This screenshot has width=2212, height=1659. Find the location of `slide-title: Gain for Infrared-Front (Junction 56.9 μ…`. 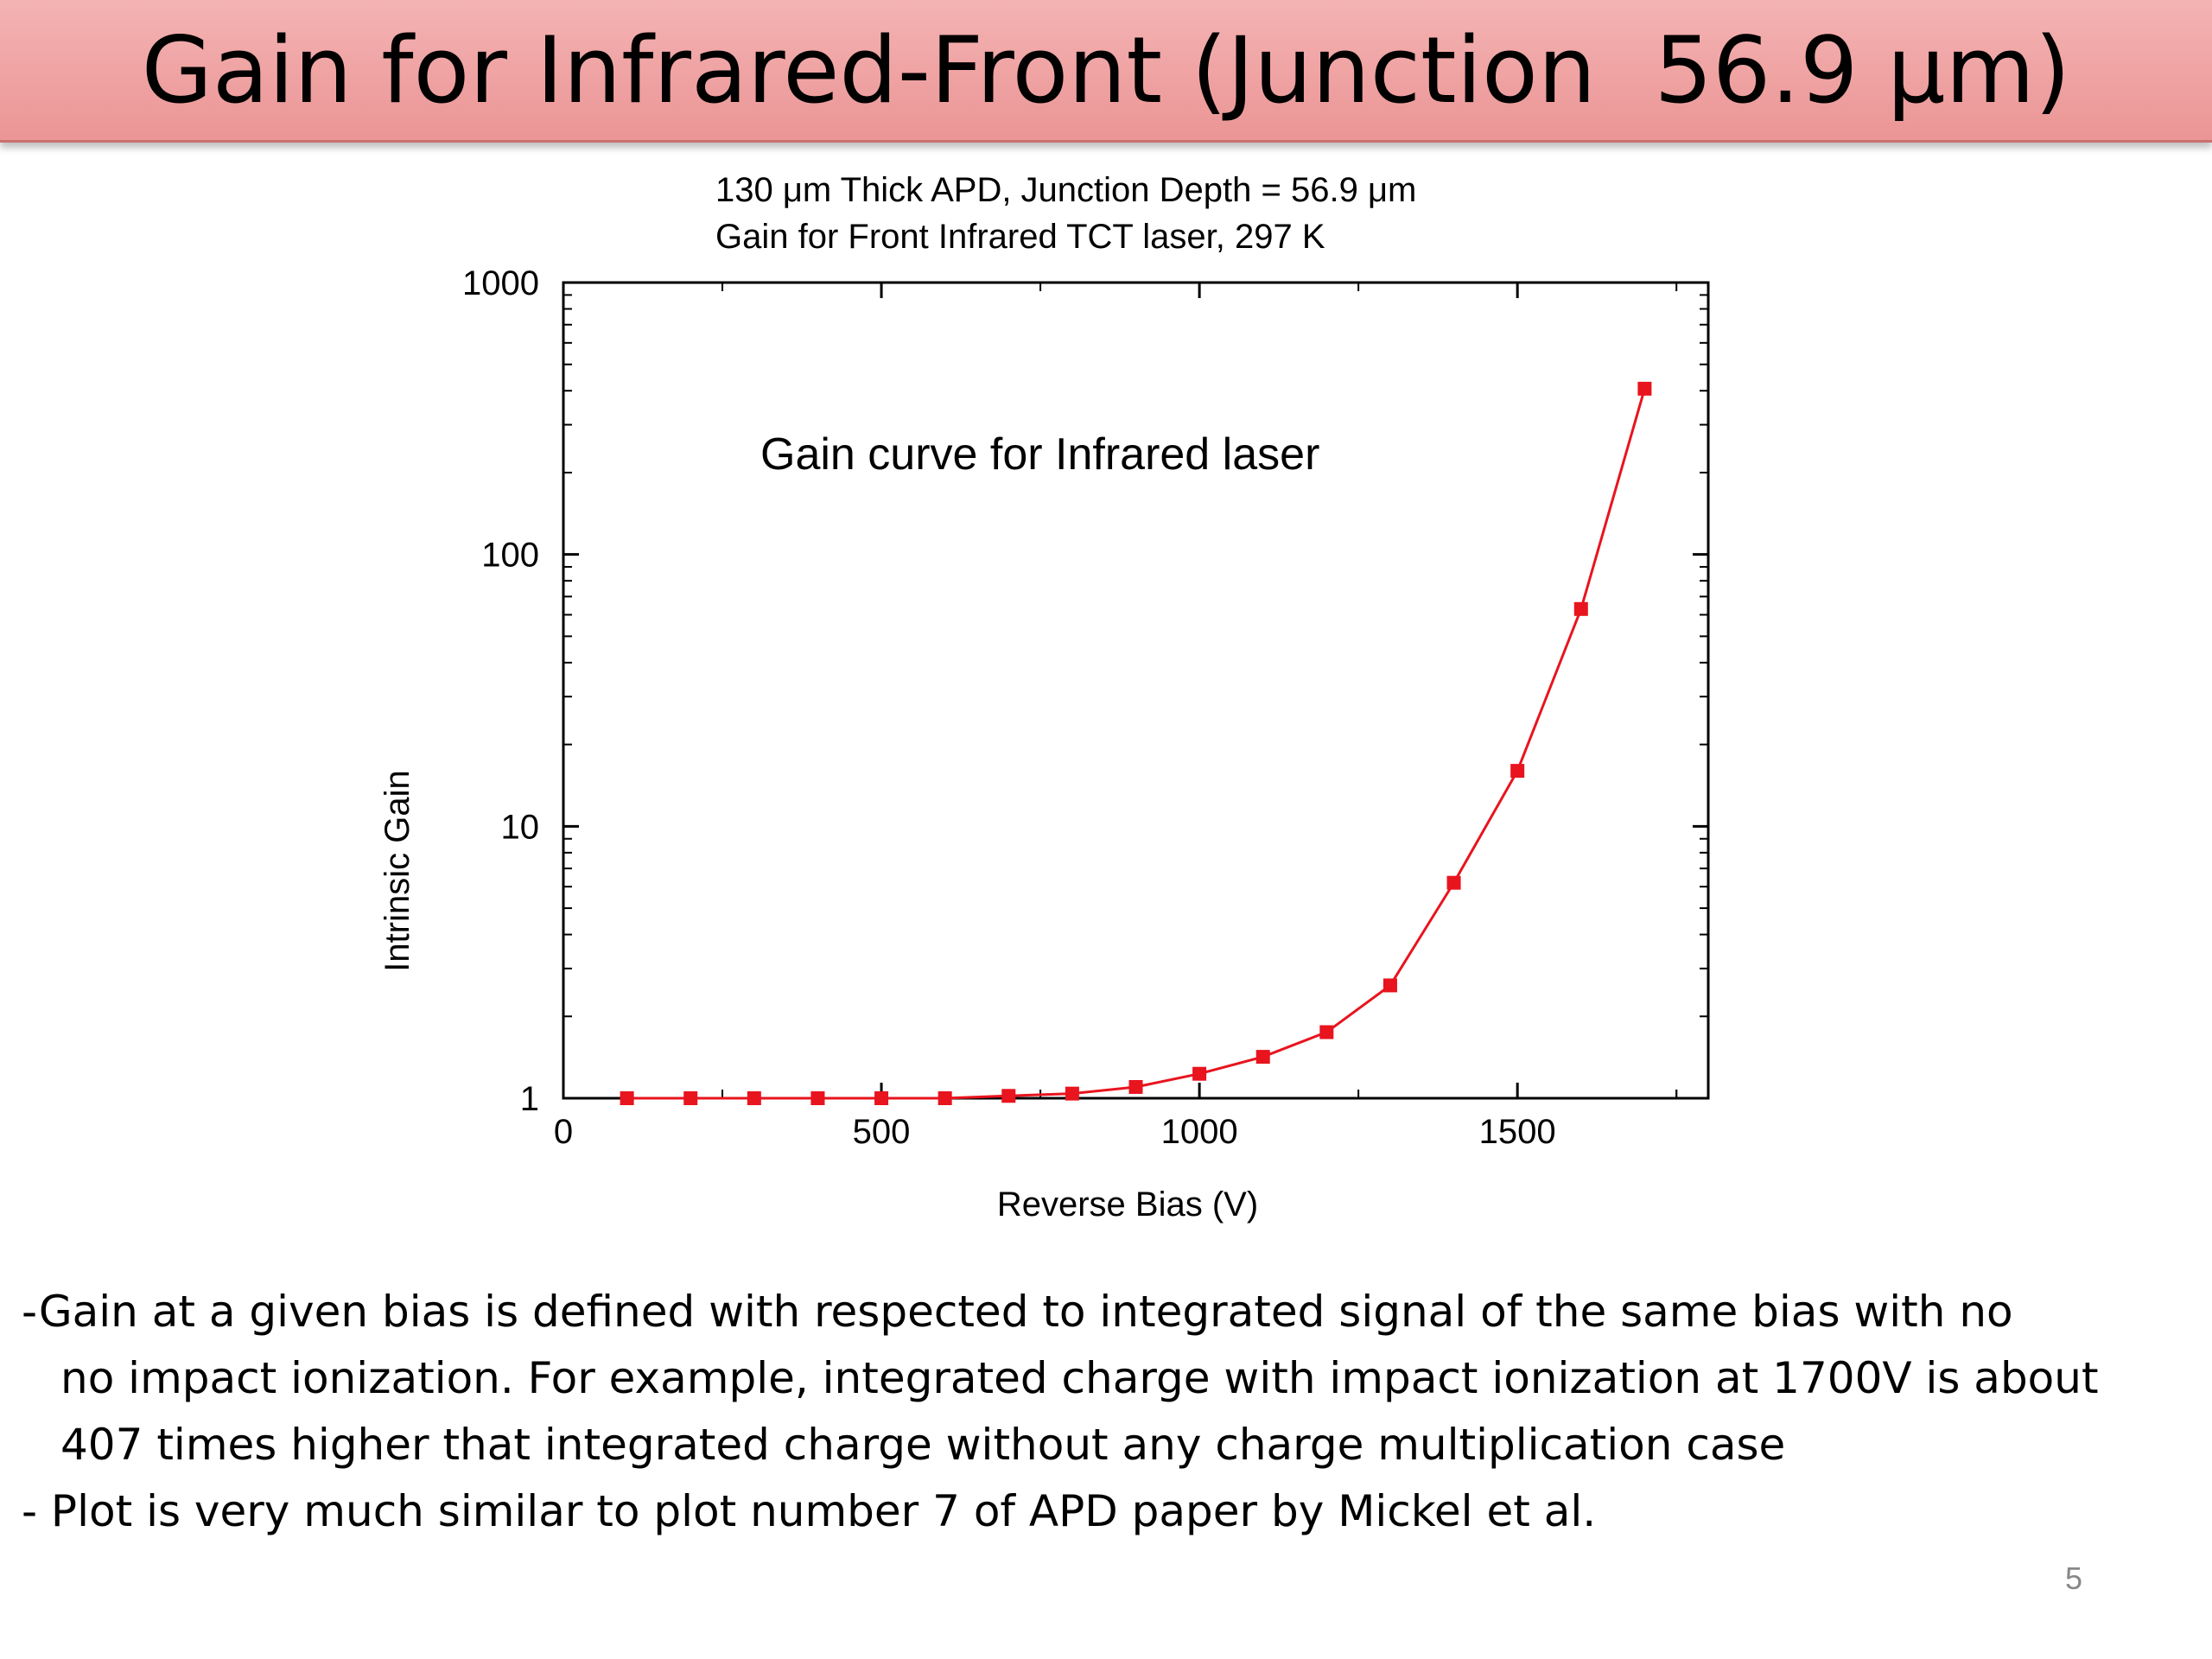

slide-title: Gain for Infrared-Front (Junction 56.9 μ… is located at coordinates (1106, 70).